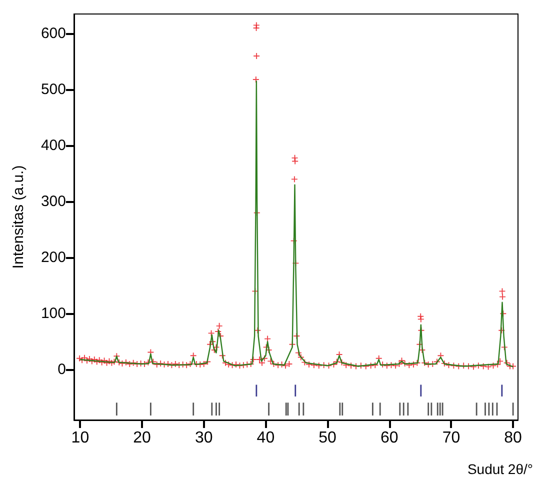 The height and width of the screenshot is (500, 536). Describe the element at coordinates (500, 469) in the screenshot. I see `x-axis-title: Sudut 2θ/°` at that location.